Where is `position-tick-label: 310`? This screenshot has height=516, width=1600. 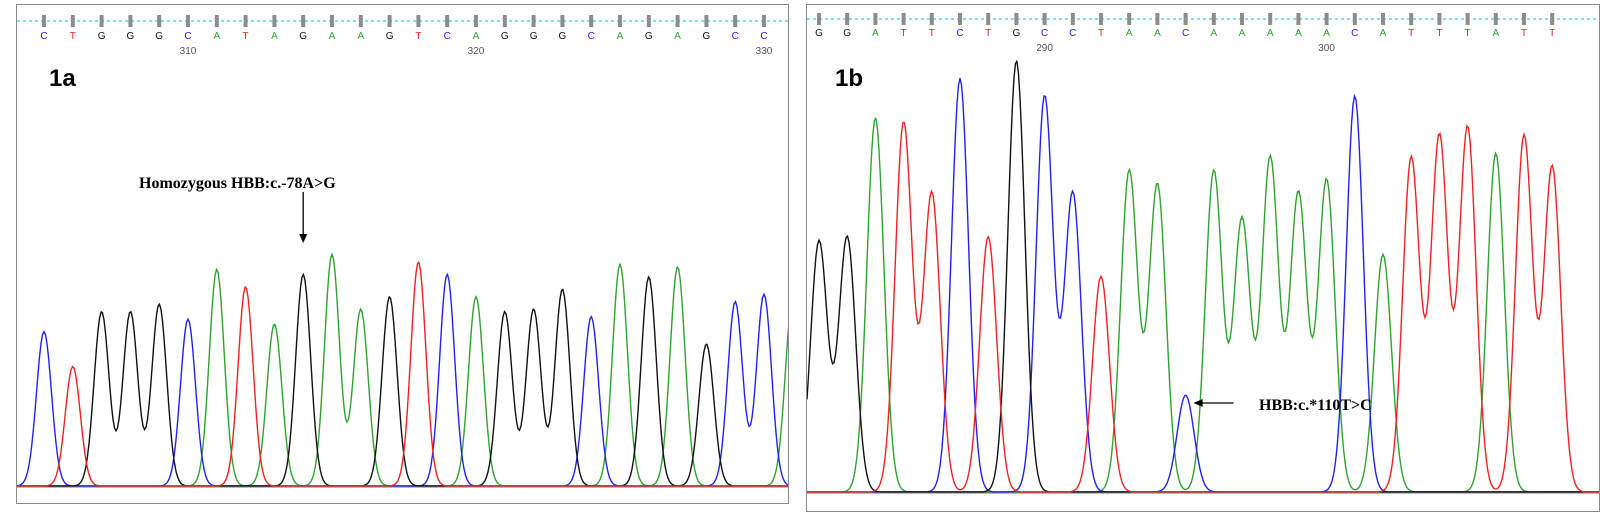 position-tick-label: 310 is located at coordinates (188, 51).